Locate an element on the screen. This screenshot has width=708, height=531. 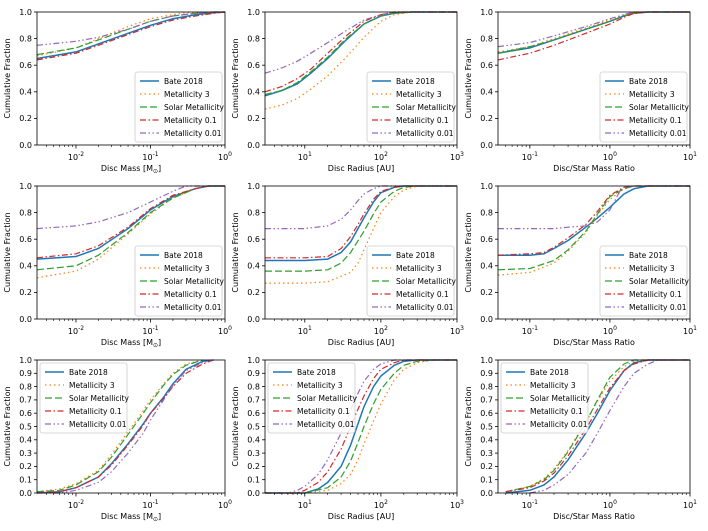
x-tick-label: 10⁻² is located at coordinates (76, 330).